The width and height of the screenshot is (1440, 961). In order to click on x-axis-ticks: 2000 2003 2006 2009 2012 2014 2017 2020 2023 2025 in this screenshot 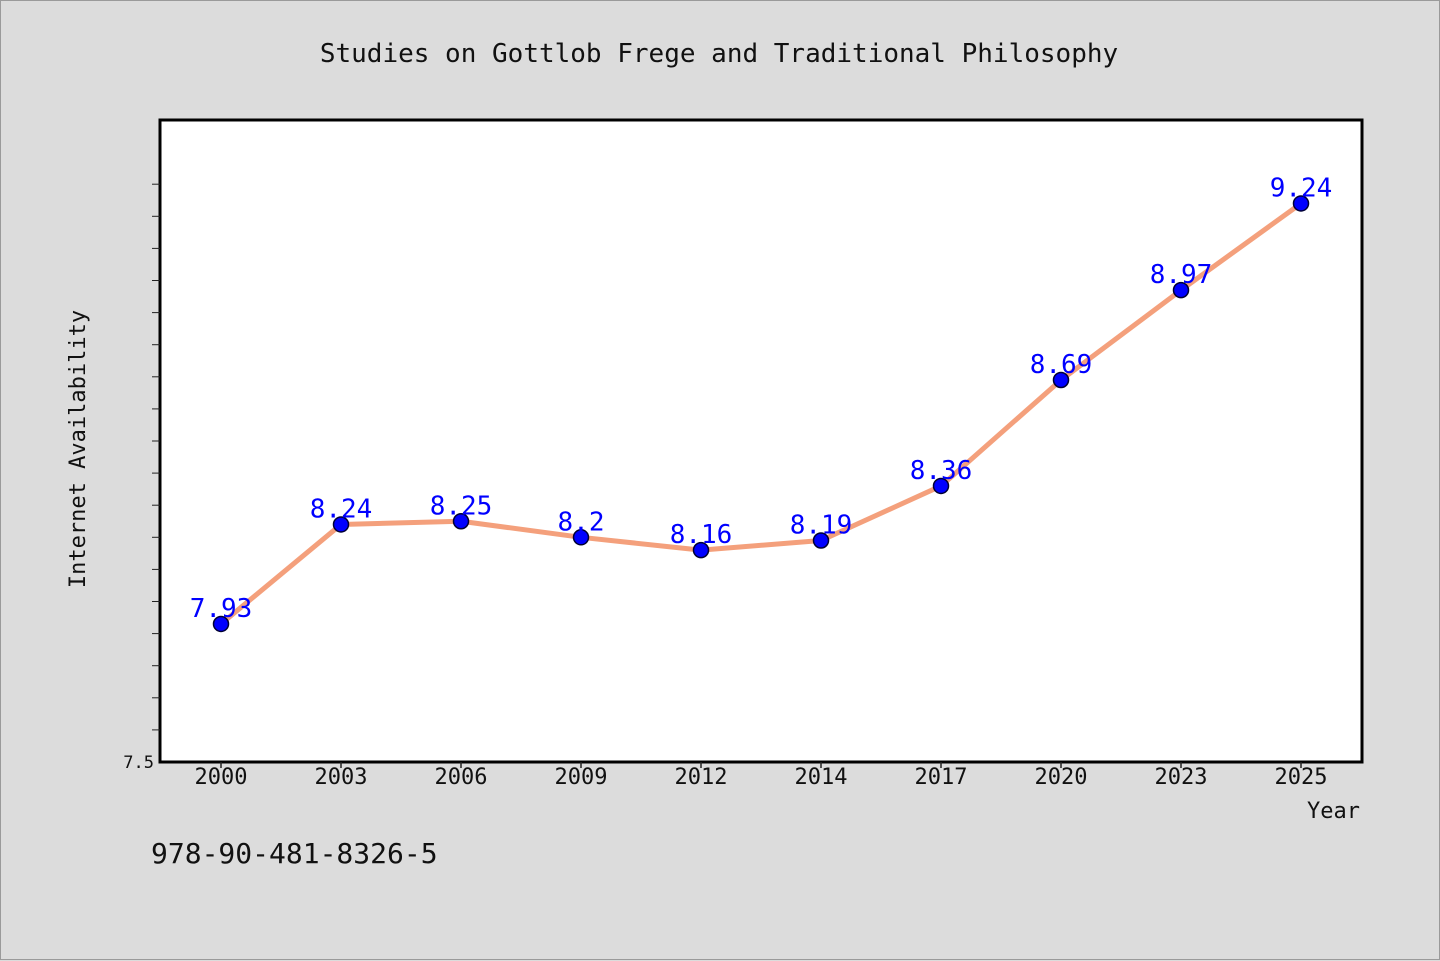, I will do `click(761, 776)`.